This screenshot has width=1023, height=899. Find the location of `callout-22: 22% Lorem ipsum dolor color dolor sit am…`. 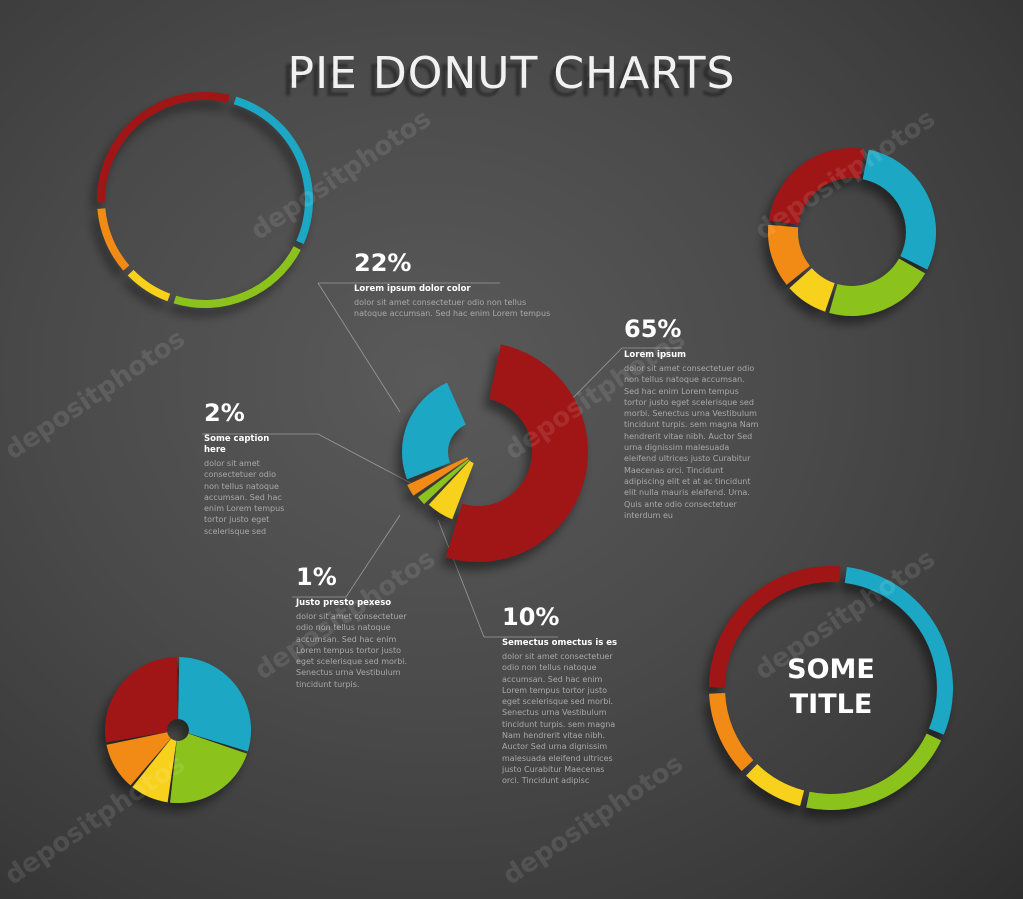

callout-22: 22% Lorem ipsum dolor color dolor sit am… is located at coordinates (454, 285).